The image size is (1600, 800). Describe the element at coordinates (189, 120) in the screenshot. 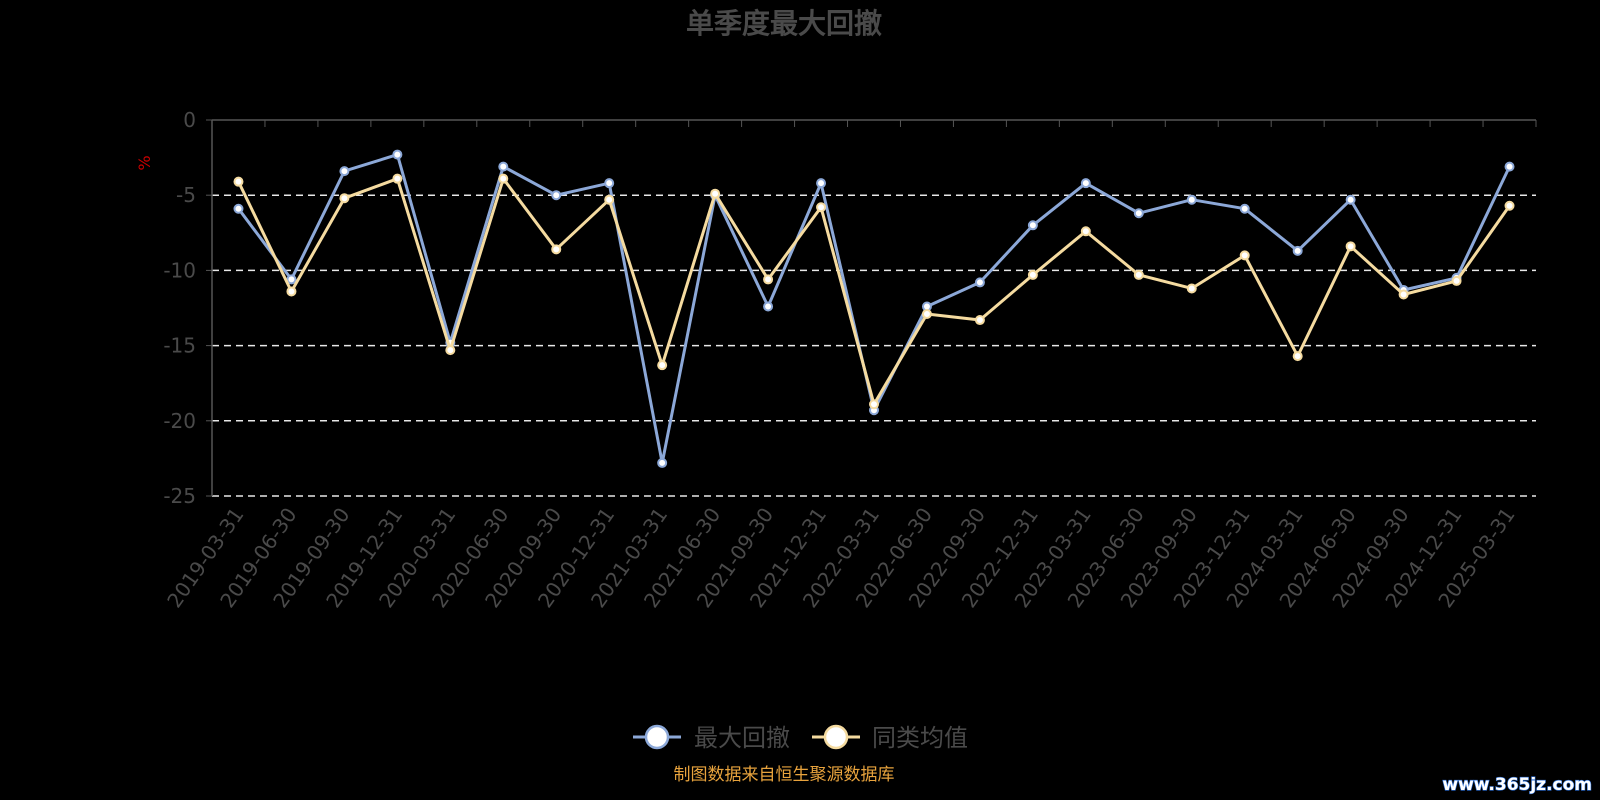

I see `y-tick-label: 0` at that location.